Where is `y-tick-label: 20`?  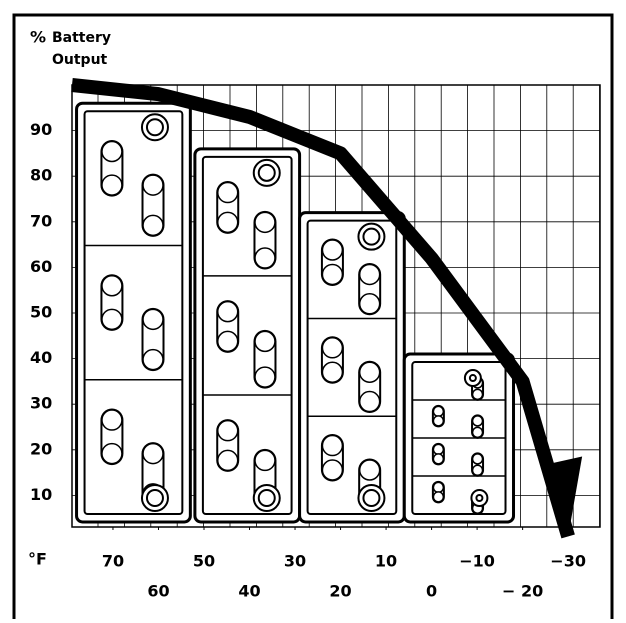
y-tick-label: 20 is located at coordinates (41, 448).